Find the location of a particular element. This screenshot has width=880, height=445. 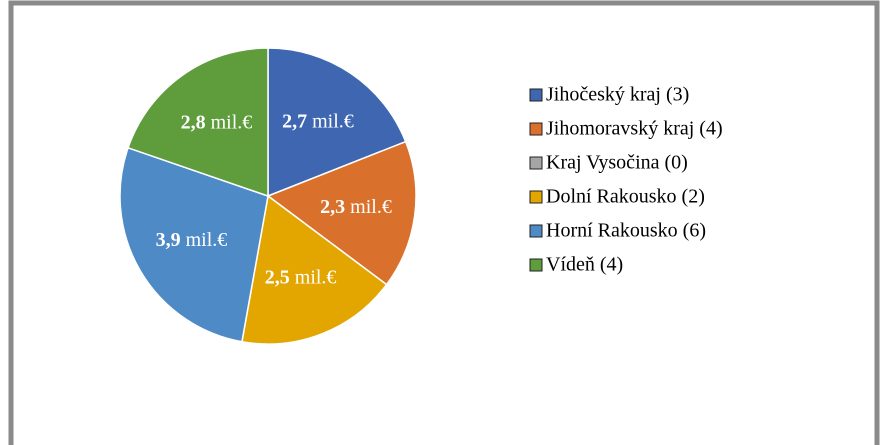

data-label: 3,9 mil.€ is located at coordinates (192, 240).